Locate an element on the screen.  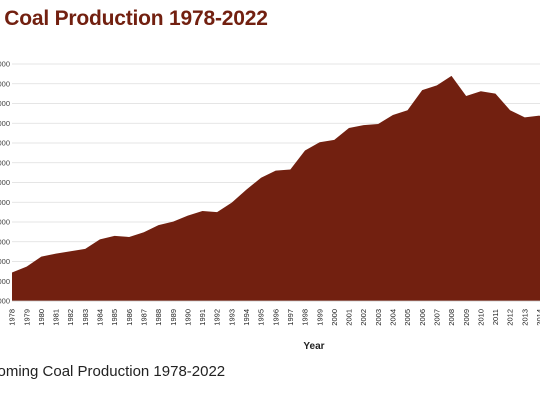
x-tick-label: 1998 is located at coordinates (305, 317).